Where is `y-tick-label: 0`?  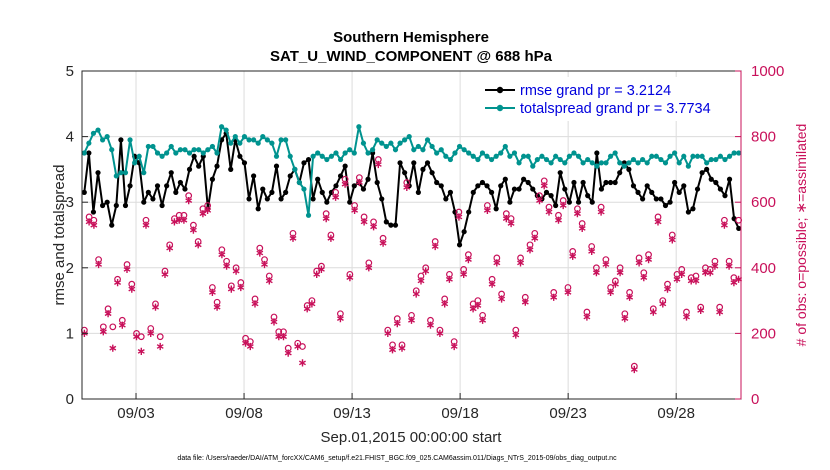
y-tick-label: 0 is located at coordinates (70, 399).